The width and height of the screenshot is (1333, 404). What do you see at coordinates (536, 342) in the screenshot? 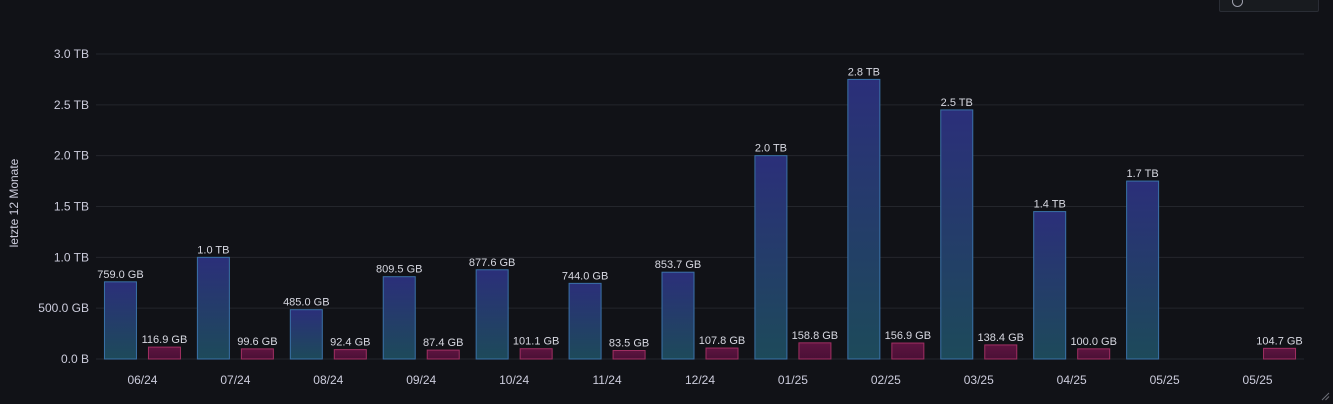
I see `data-label: 101.1 GB` at bounding box center [536, 342].